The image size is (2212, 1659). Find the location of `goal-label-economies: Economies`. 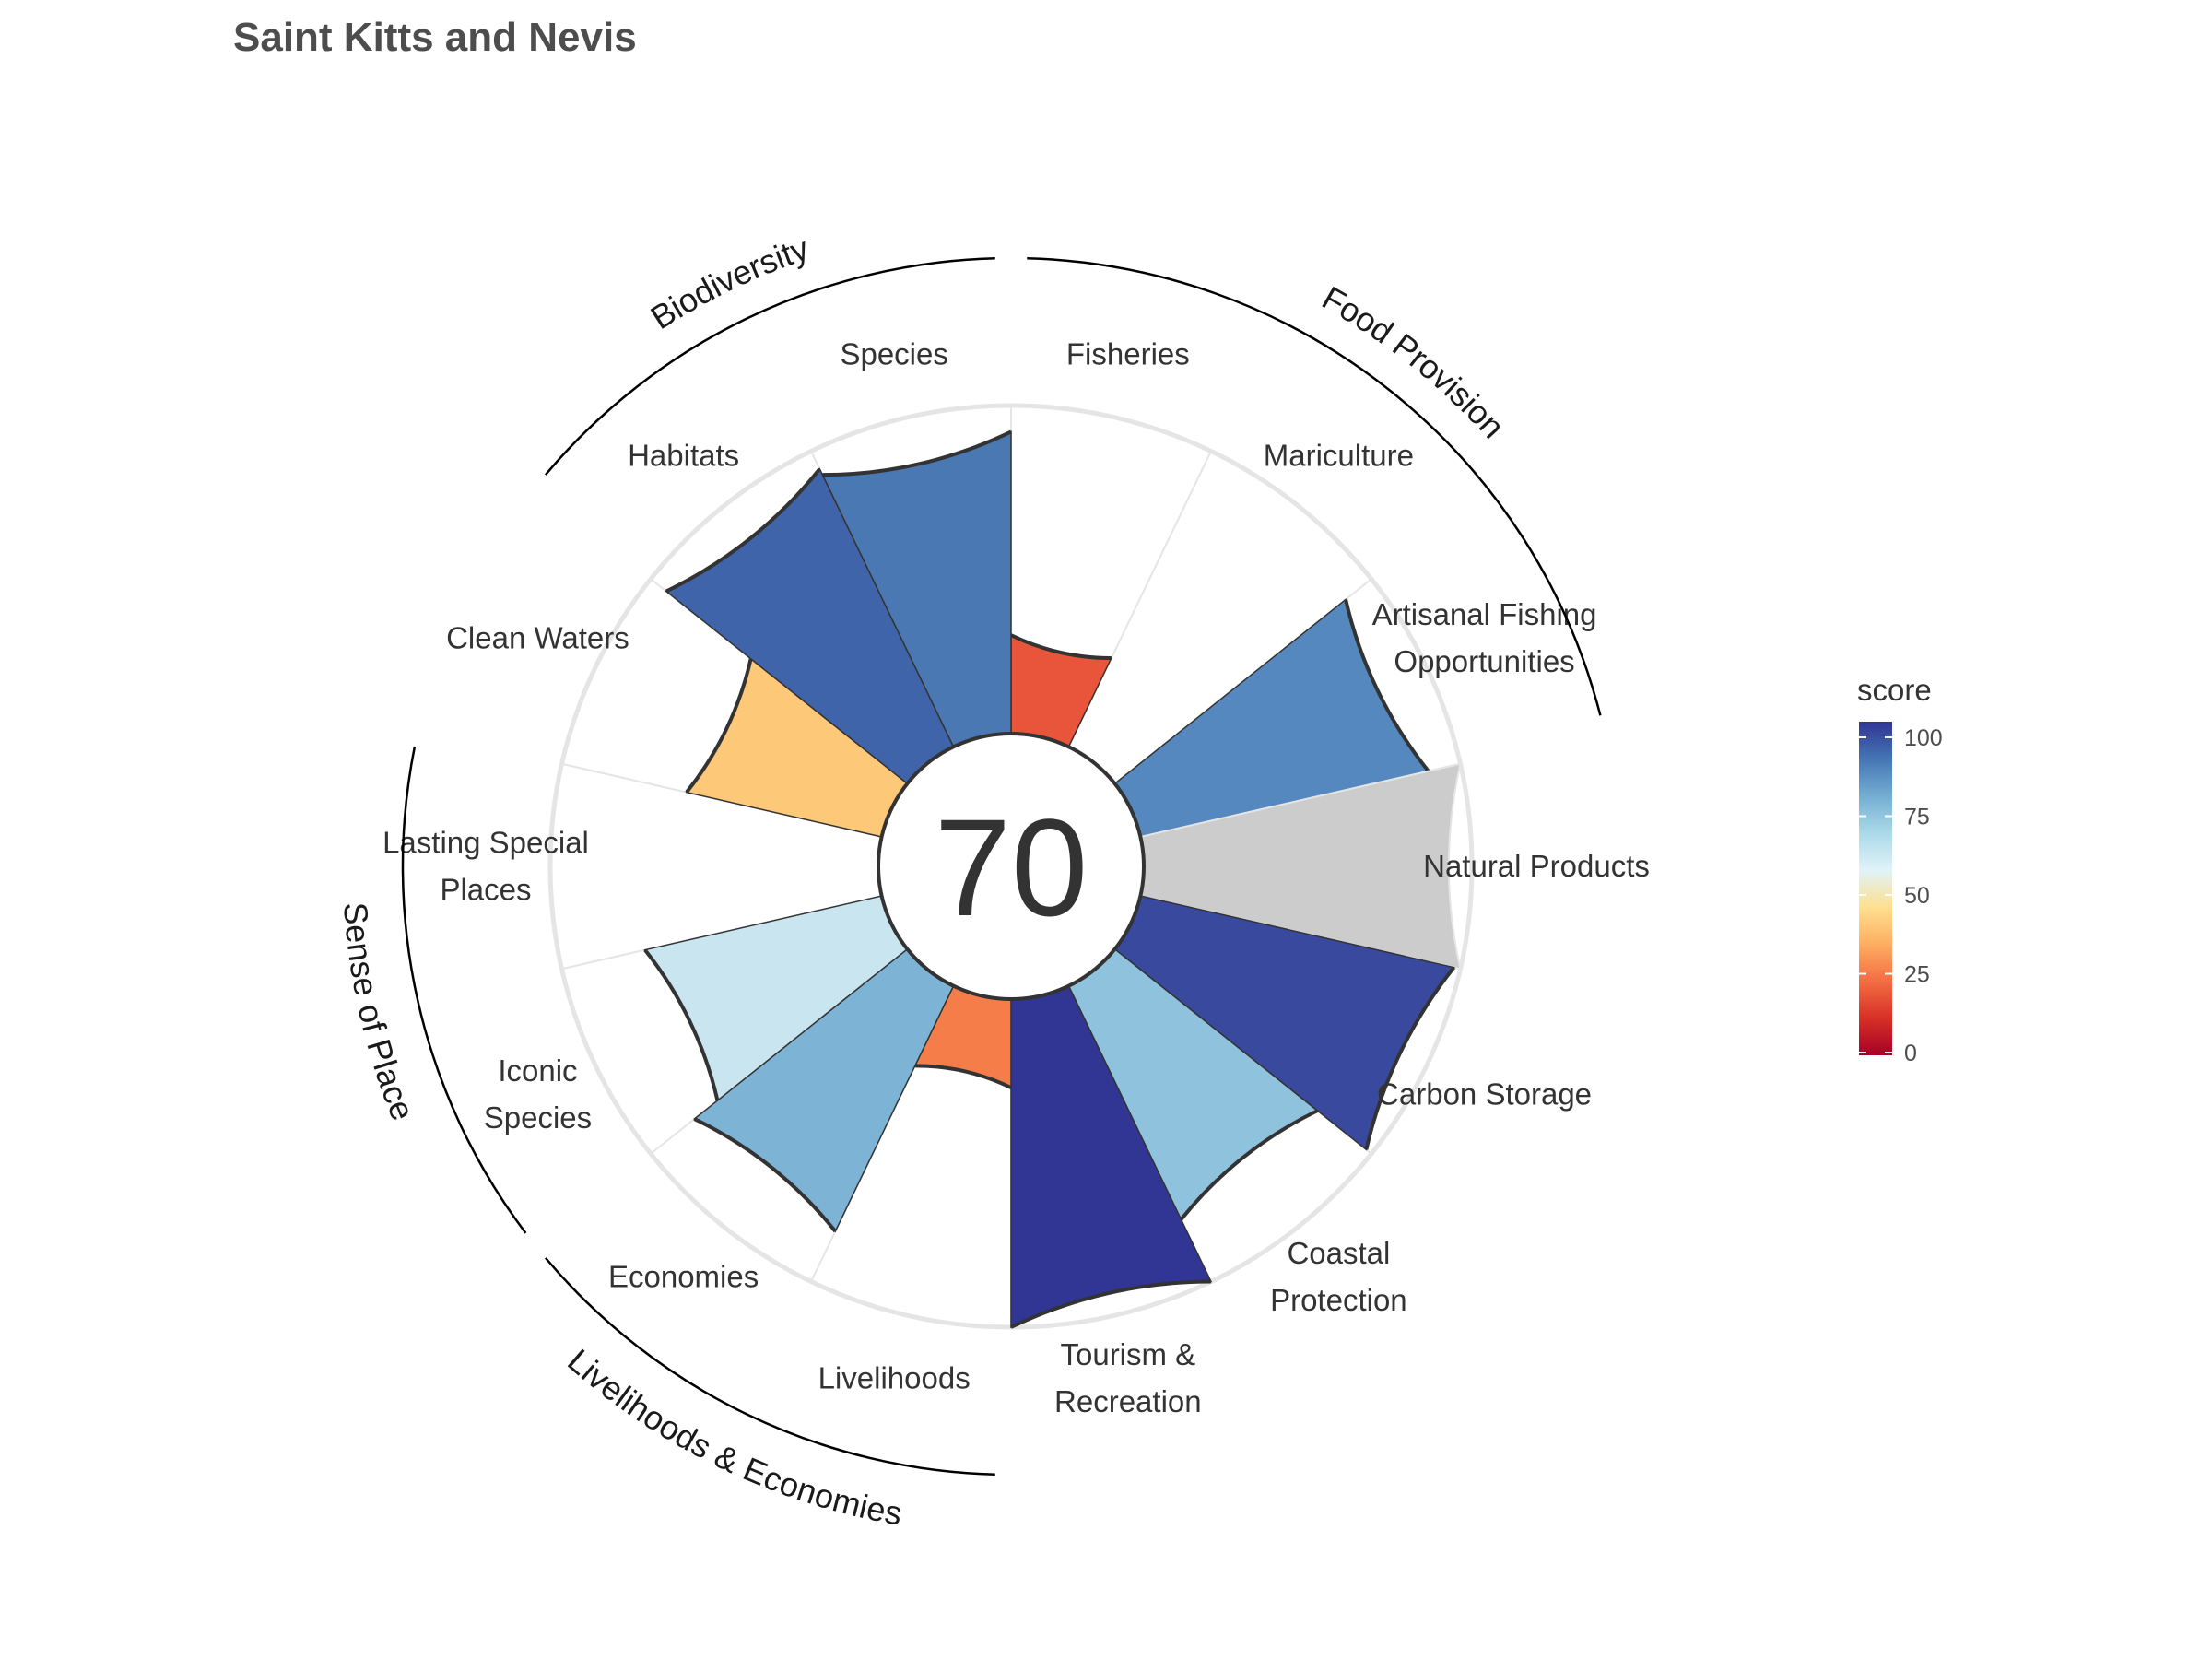

goal-label-economies: Economies is located at coordinates (683, 1277).